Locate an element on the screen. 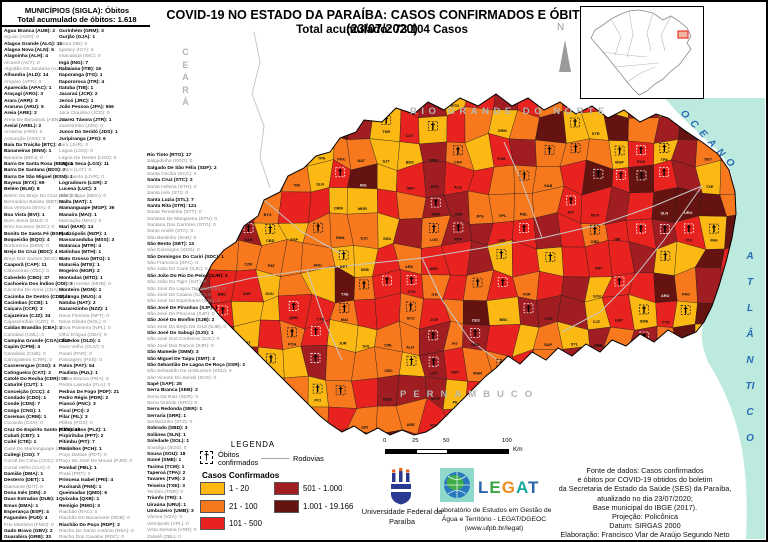  legat-letter: E is located at coordinates (495, 487).